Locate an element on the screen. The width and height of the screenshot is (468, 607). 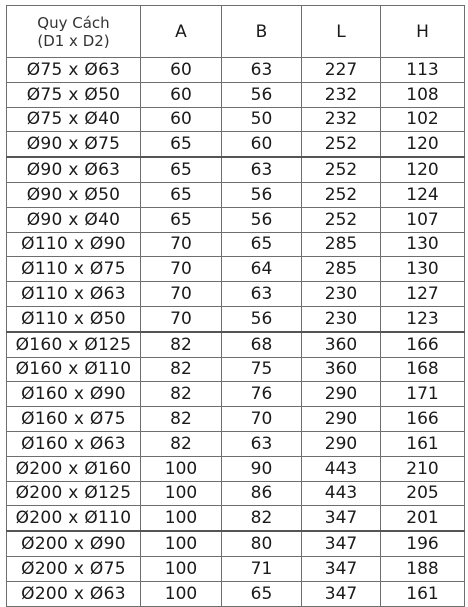
table-row: Ø110 x Ø63 70 63 230 127 is located at coordinates (235, 294).